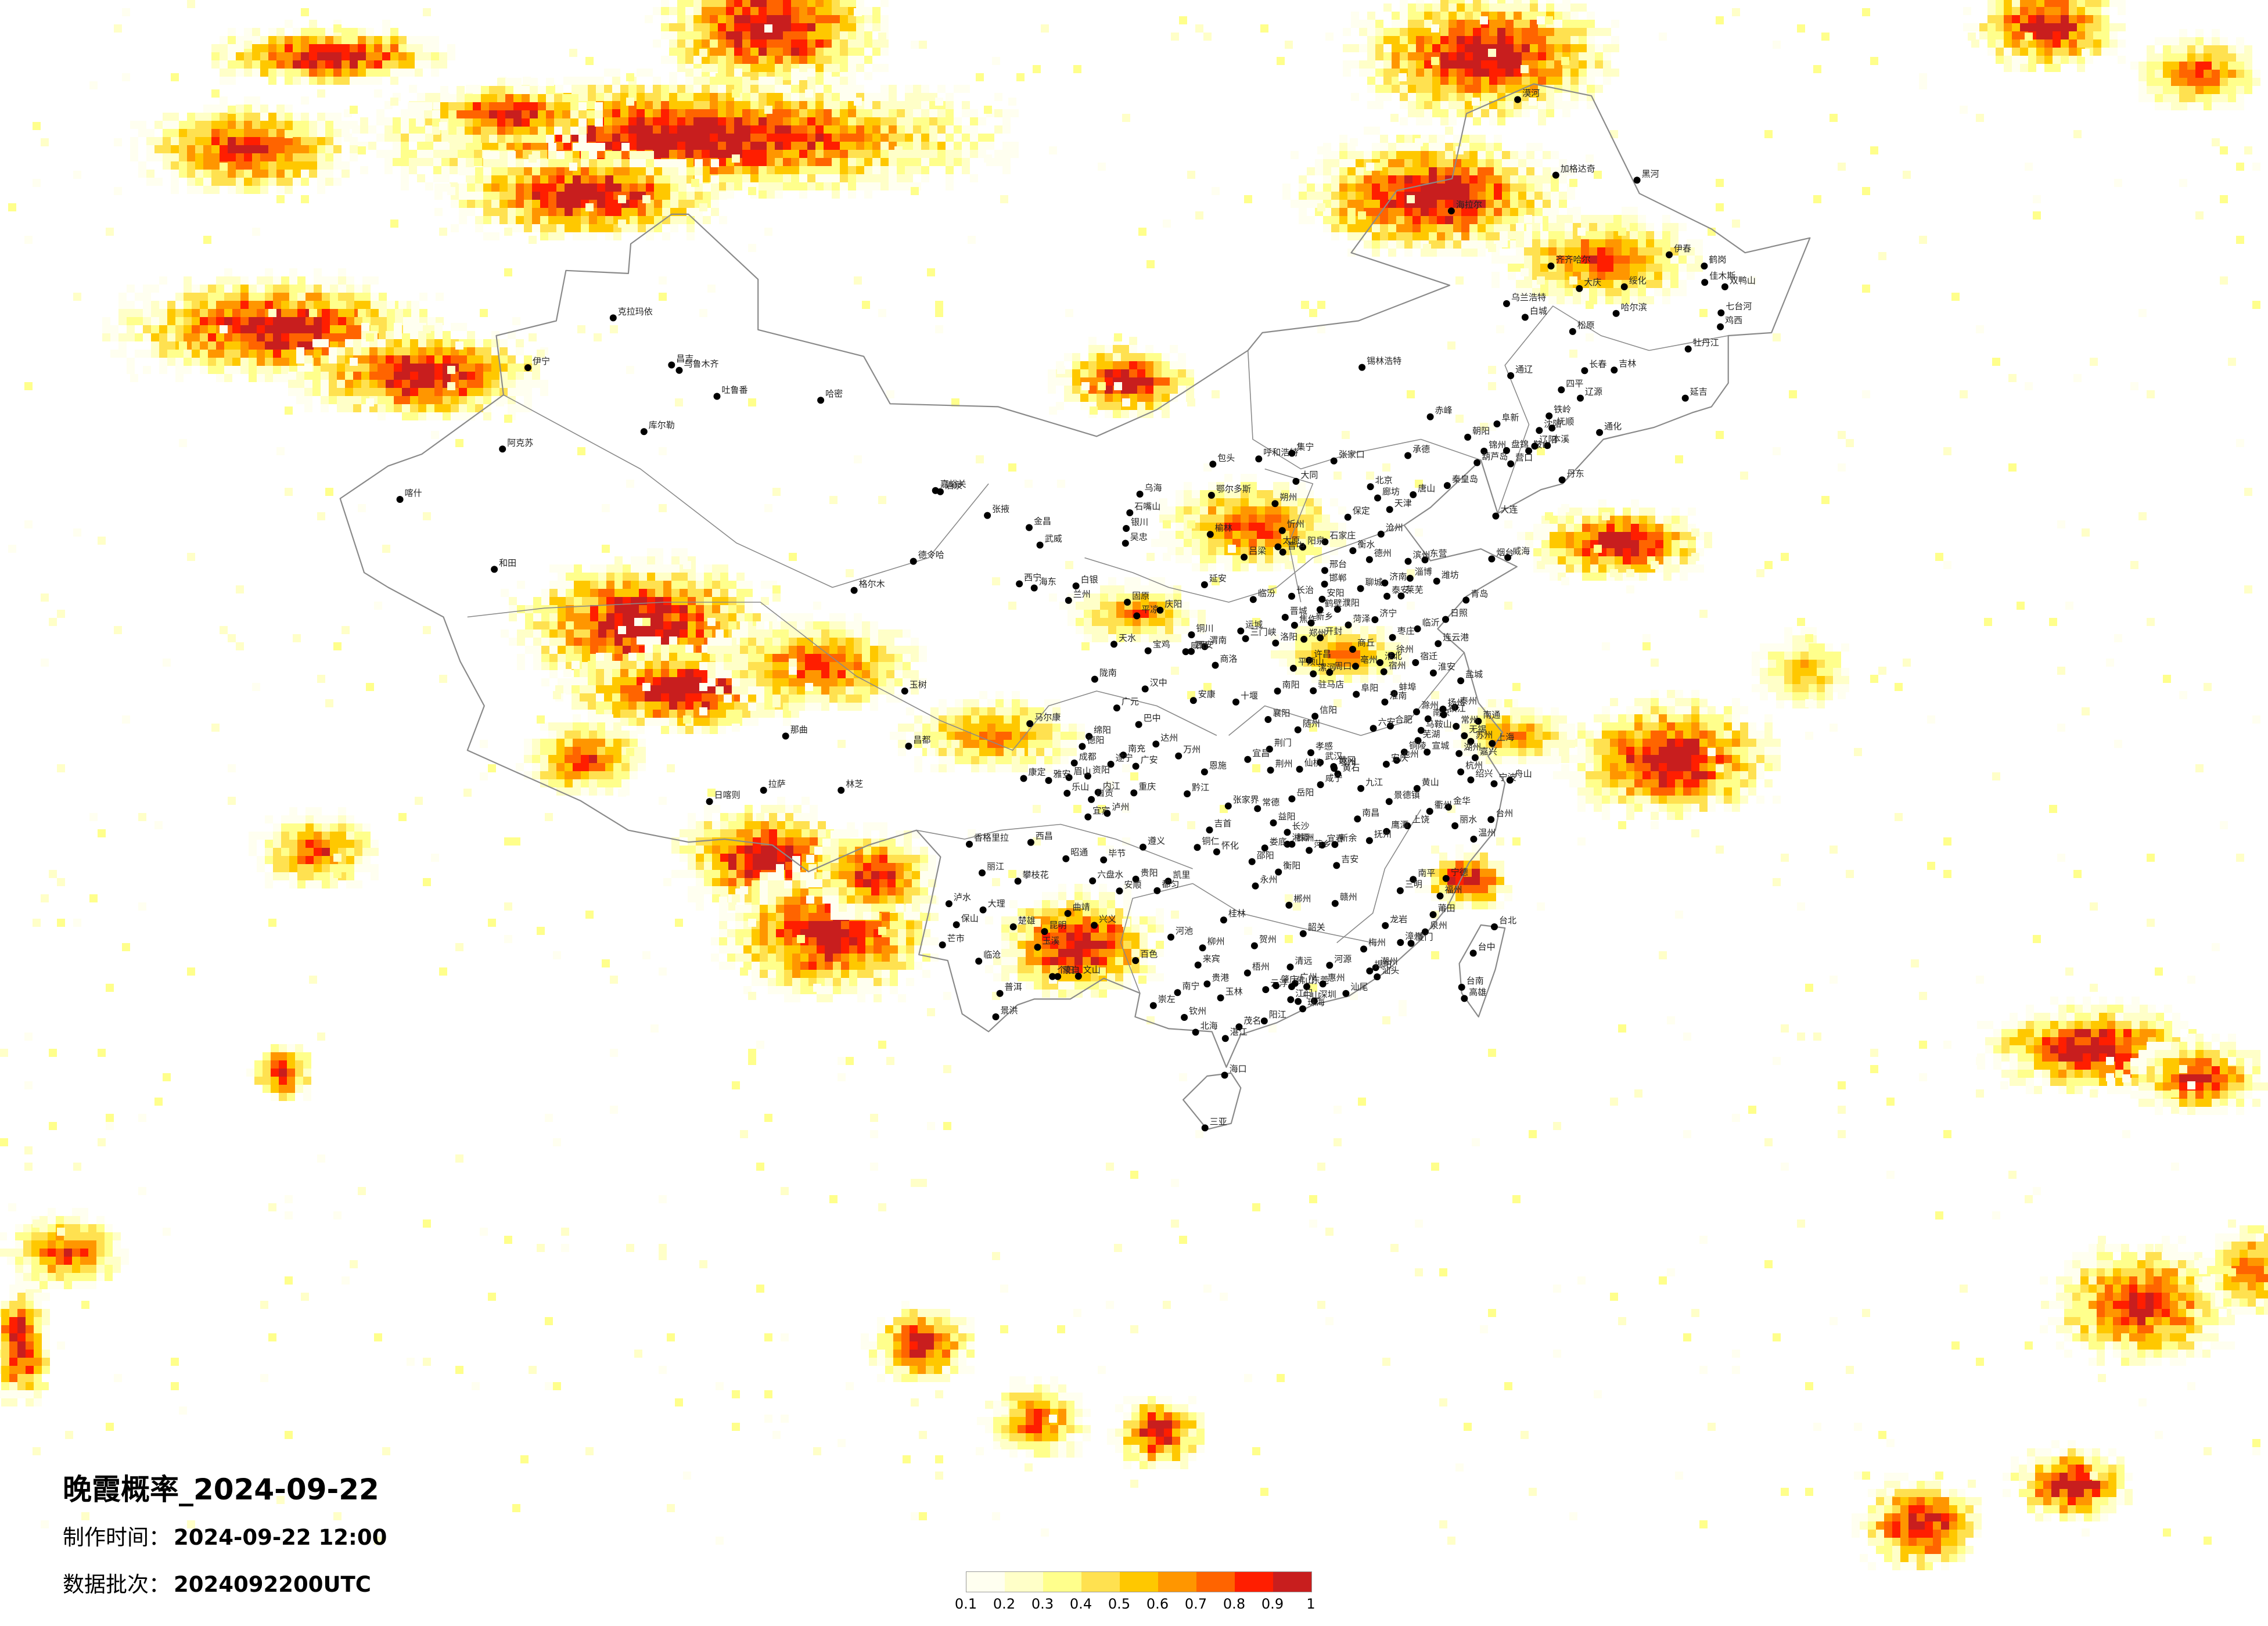 The height and width of the screenshot is (1626, 2268). I want to click on city-marker: 石家庄, so click(1338, 537).